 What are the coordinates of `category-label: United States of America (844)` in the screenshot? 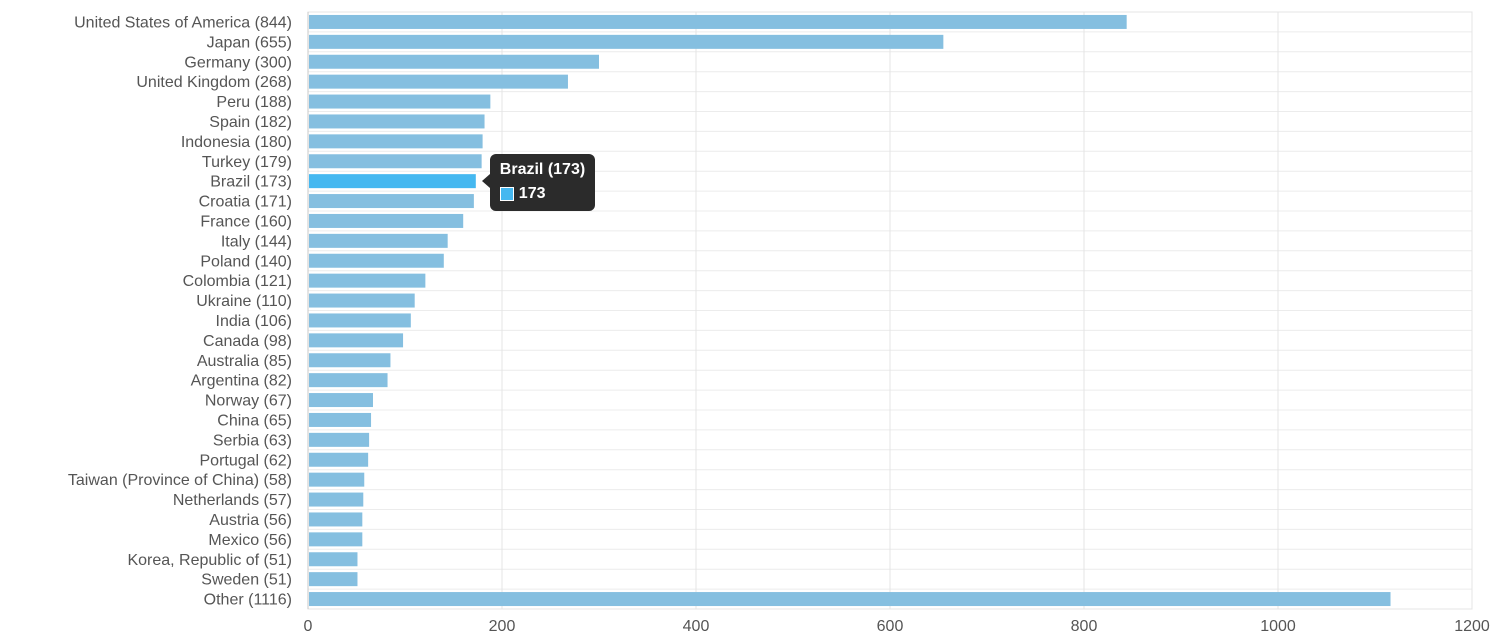 It's located at (183, 22).